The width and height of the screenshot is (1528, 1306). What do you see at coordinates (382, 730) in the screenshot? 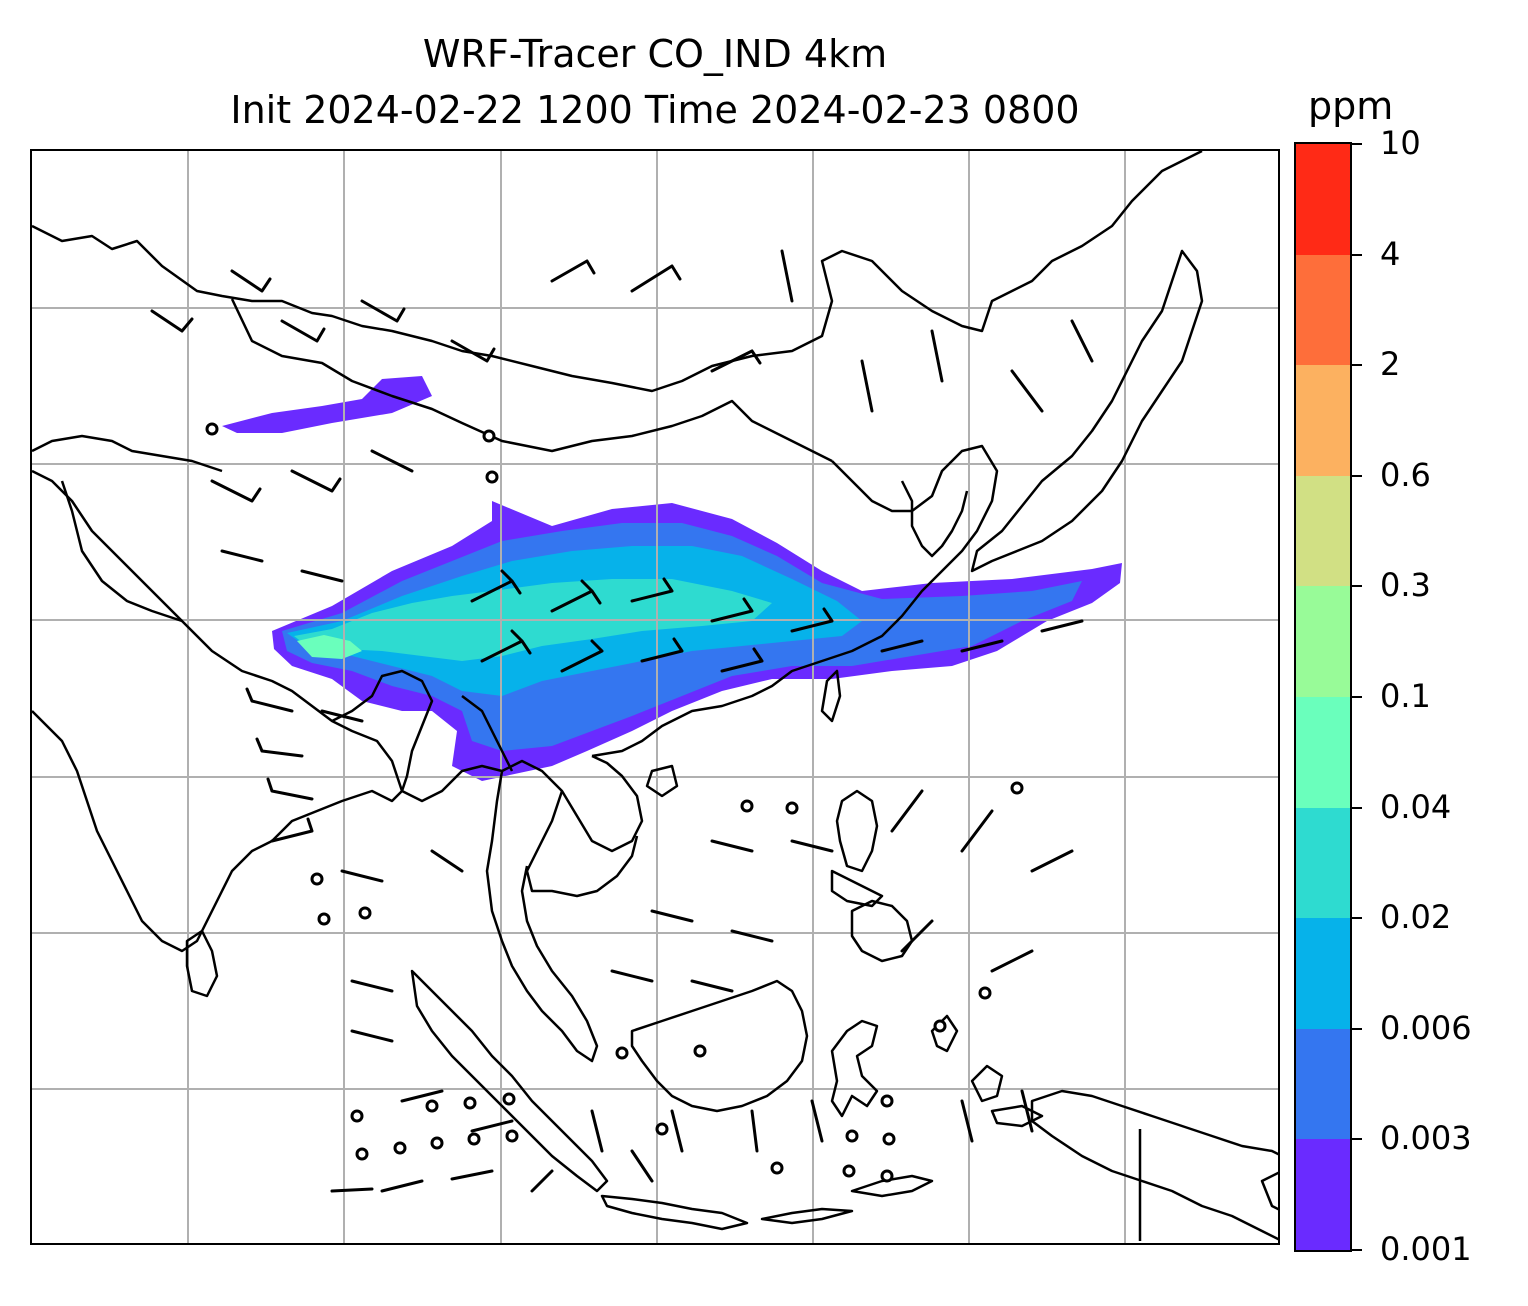
I see `myanmar-border` at bounding box center [382, 730].